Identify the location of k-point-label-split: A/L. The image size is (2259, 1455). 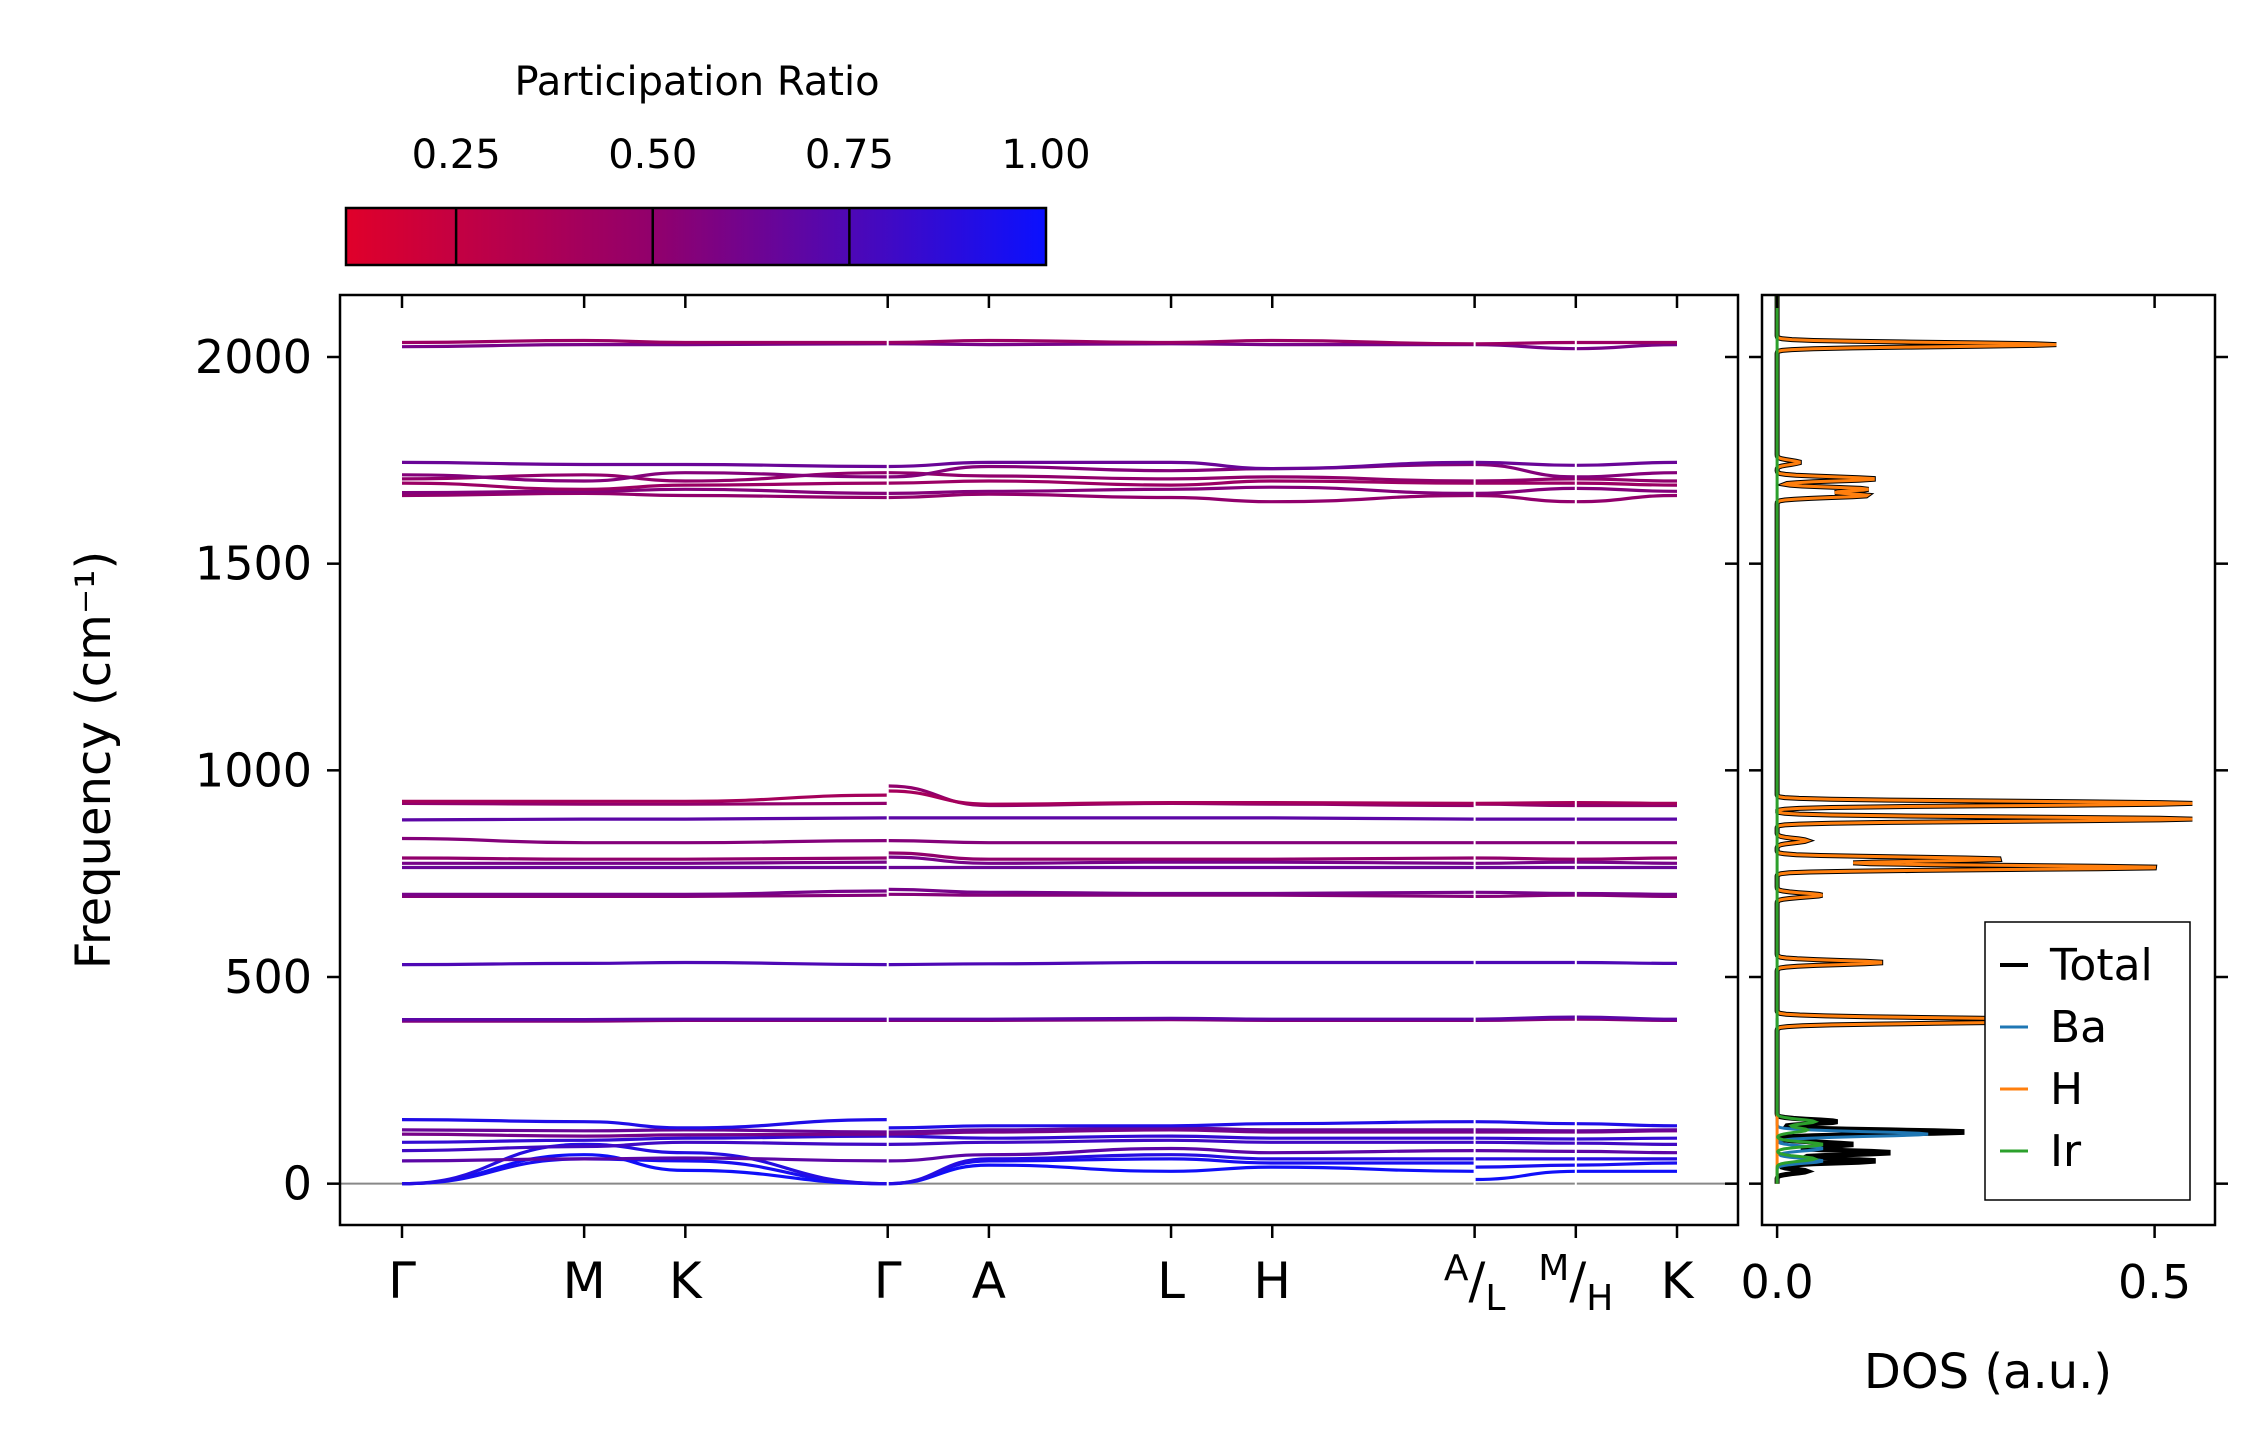
(1475, 1283).